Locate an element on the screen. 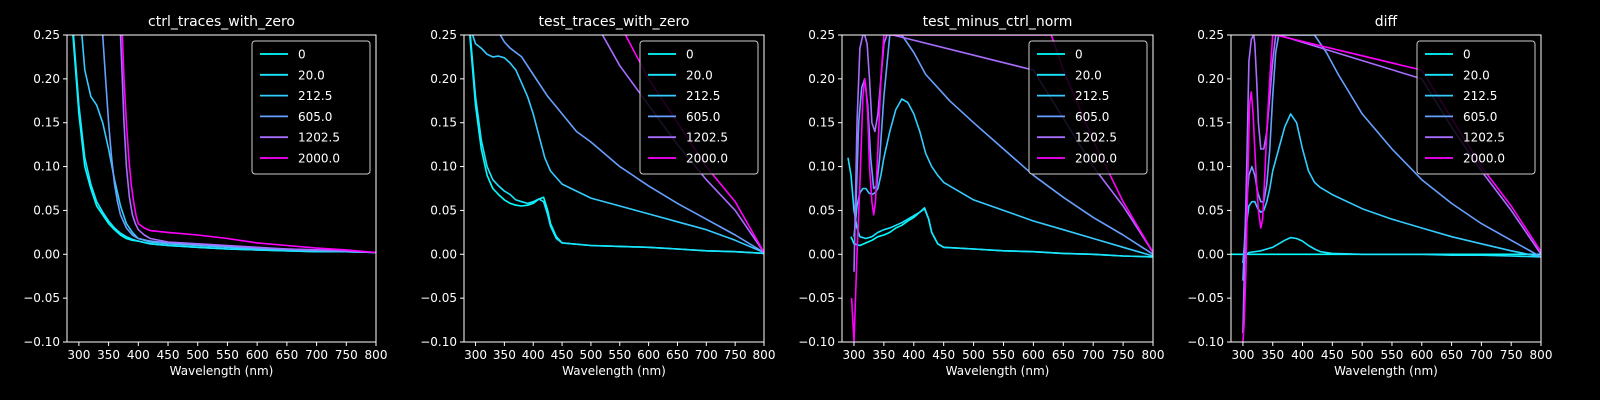 This screenshot has height=400, width=1600. chart-title: test_traces_with_zero is located at coordinates (614, 22).